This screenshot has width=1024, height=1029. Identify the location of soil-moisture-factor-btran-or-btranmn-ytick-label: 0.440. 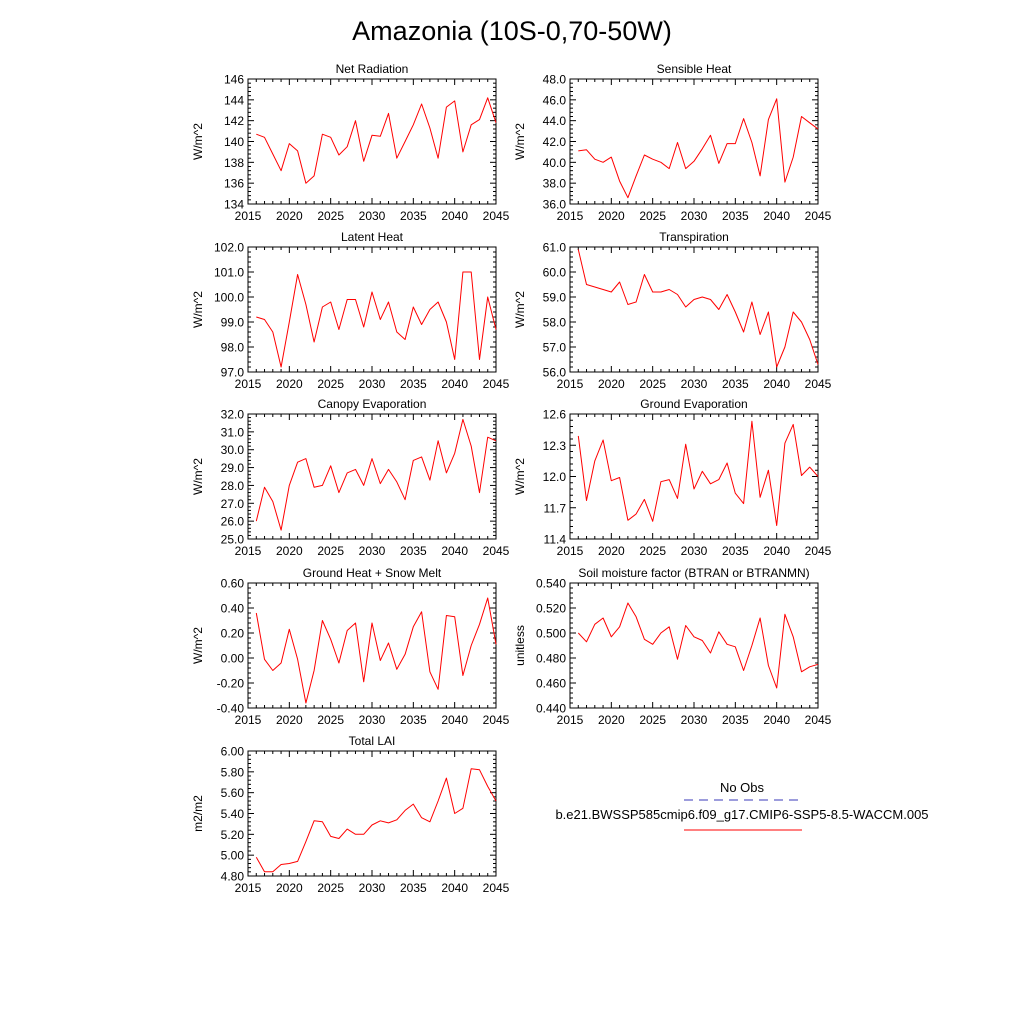
(551, 709).